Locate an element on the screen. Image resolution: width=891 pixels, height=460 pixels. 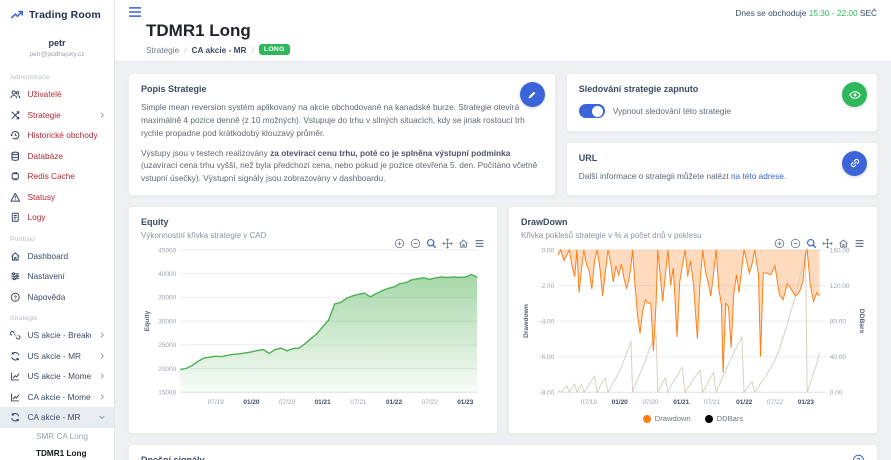
chart-title: Equity is located at coordinates (155, 222).